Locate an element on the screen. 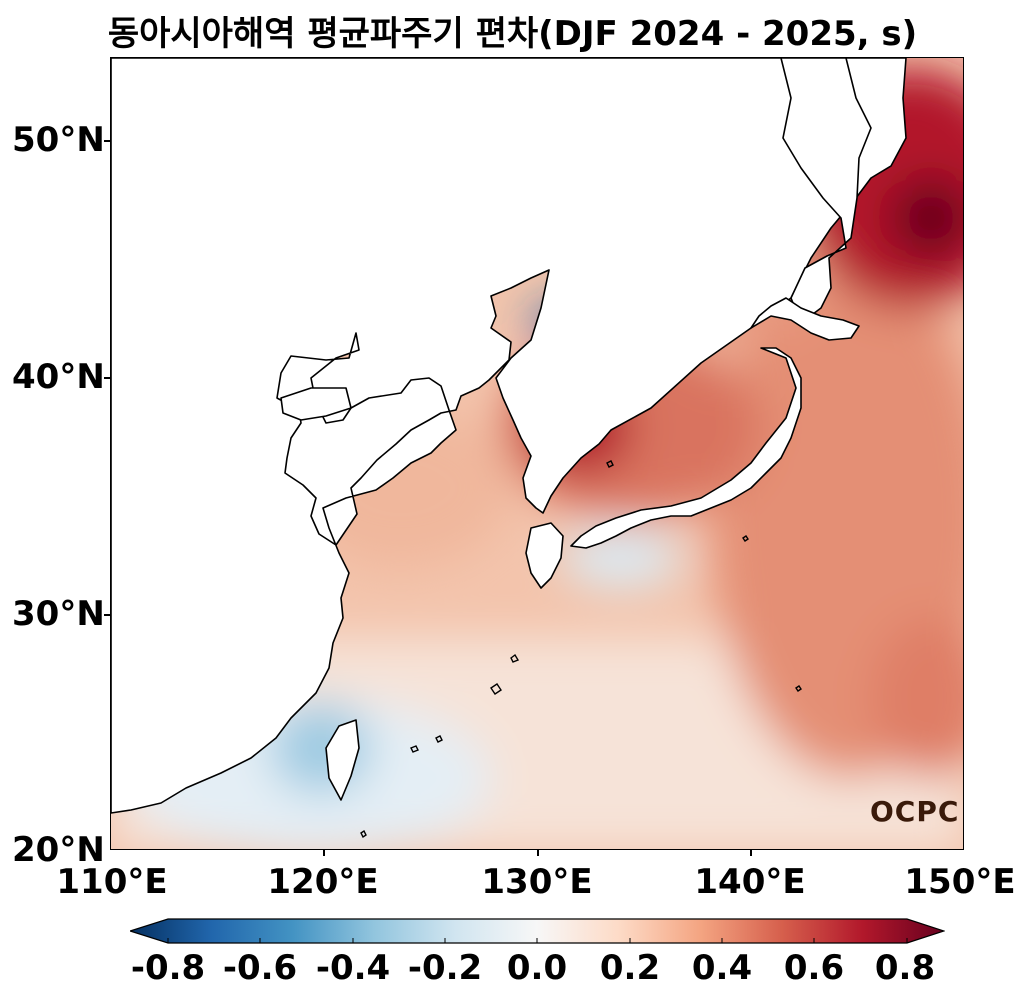 This screenshot has height=1001, width=1025. y-tick-label: 30°N is located at coordinates (58, 614).